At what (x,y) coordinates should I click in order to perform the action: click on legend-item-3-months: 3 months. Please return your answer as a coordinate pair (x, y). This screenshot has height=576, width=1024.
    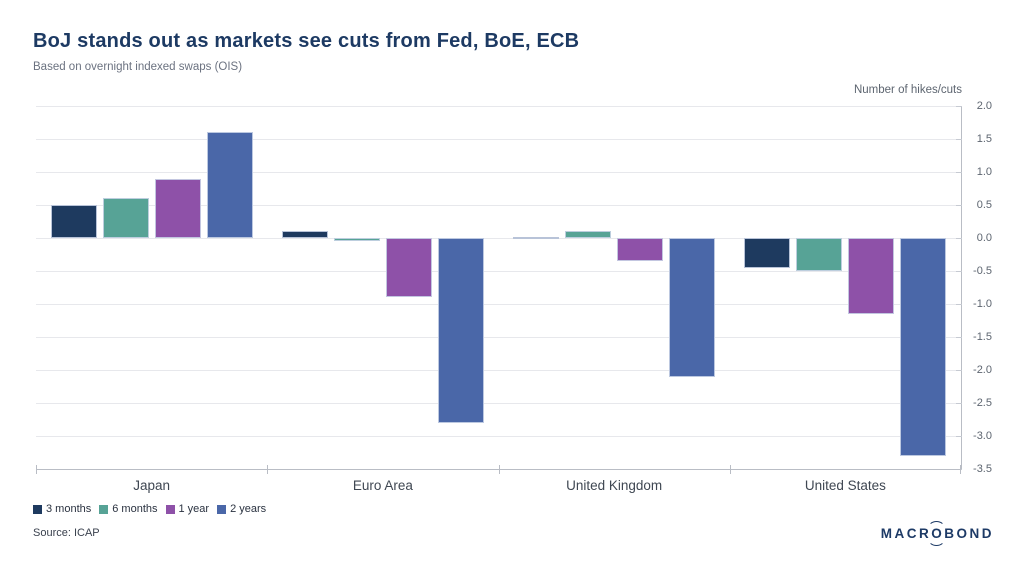
    Looking at the image, I should click on (62, 509).